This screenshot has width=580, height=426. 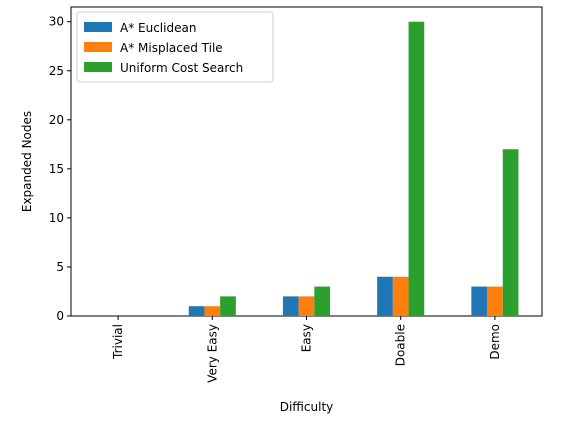 I want to click on y-tick-label: 20, so click(x=56, y=120).